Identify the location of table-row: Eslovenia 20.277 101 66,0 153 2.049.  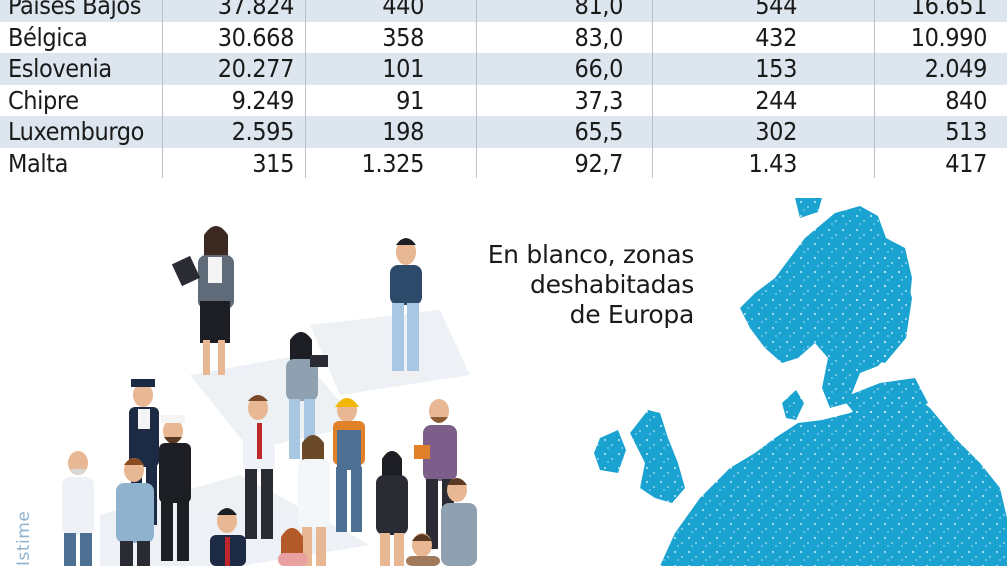
(503, 69).